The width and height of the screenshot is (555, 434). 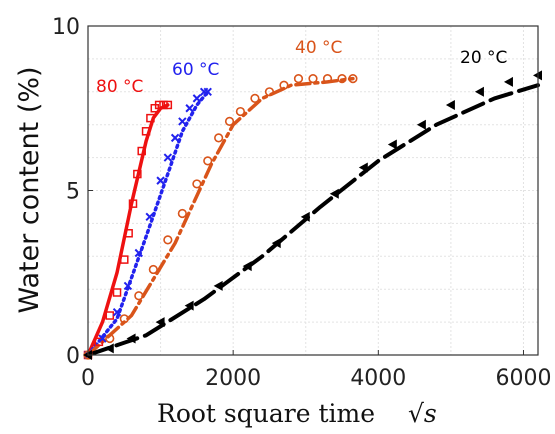 I want to click on x-axis-label: Root square time, so click(x=266, y=413).